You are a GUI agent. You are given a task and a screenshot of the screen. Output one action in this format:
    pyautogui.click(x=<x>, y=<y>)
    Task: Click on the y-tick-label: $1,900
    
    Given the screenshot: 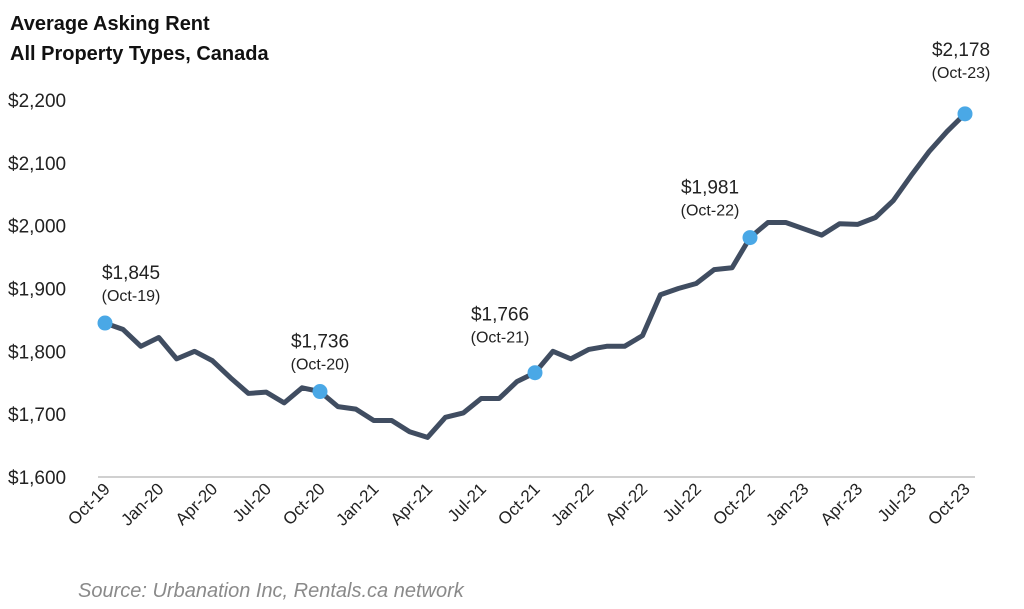 What is the action you would take?
    pyautogui.click(x=37, y=290)
    